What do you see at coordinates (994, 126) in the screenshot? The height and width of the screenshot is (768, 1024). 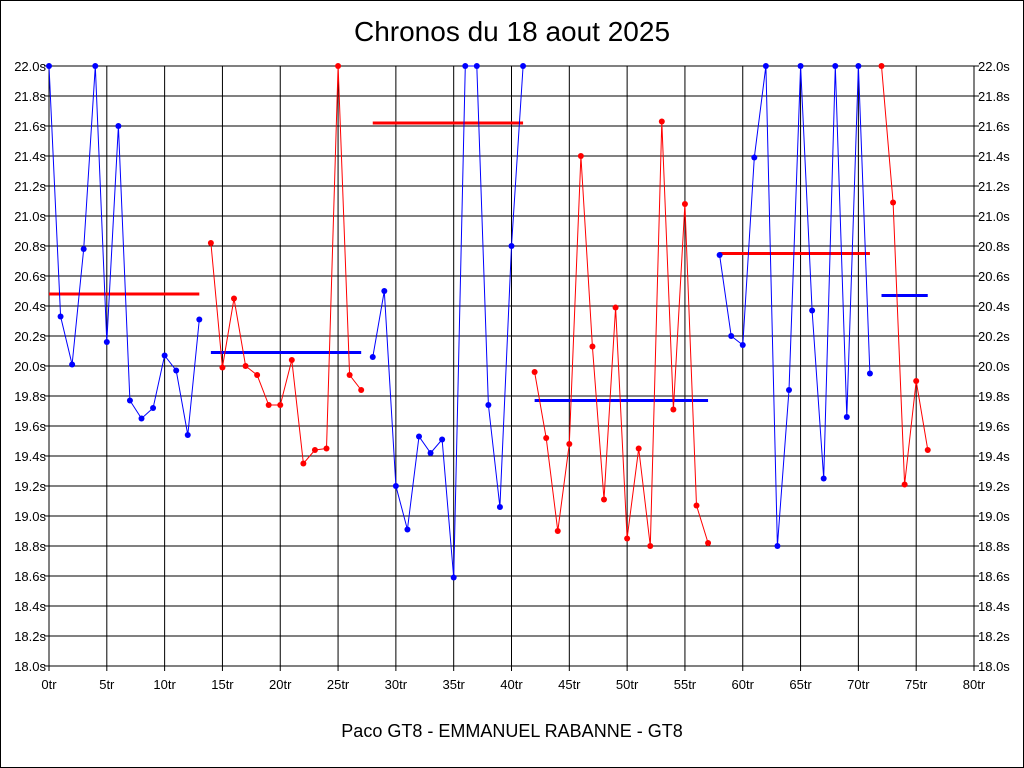 I see `y-tick-label-right: 21.6s` at bounding box center [994, 126].